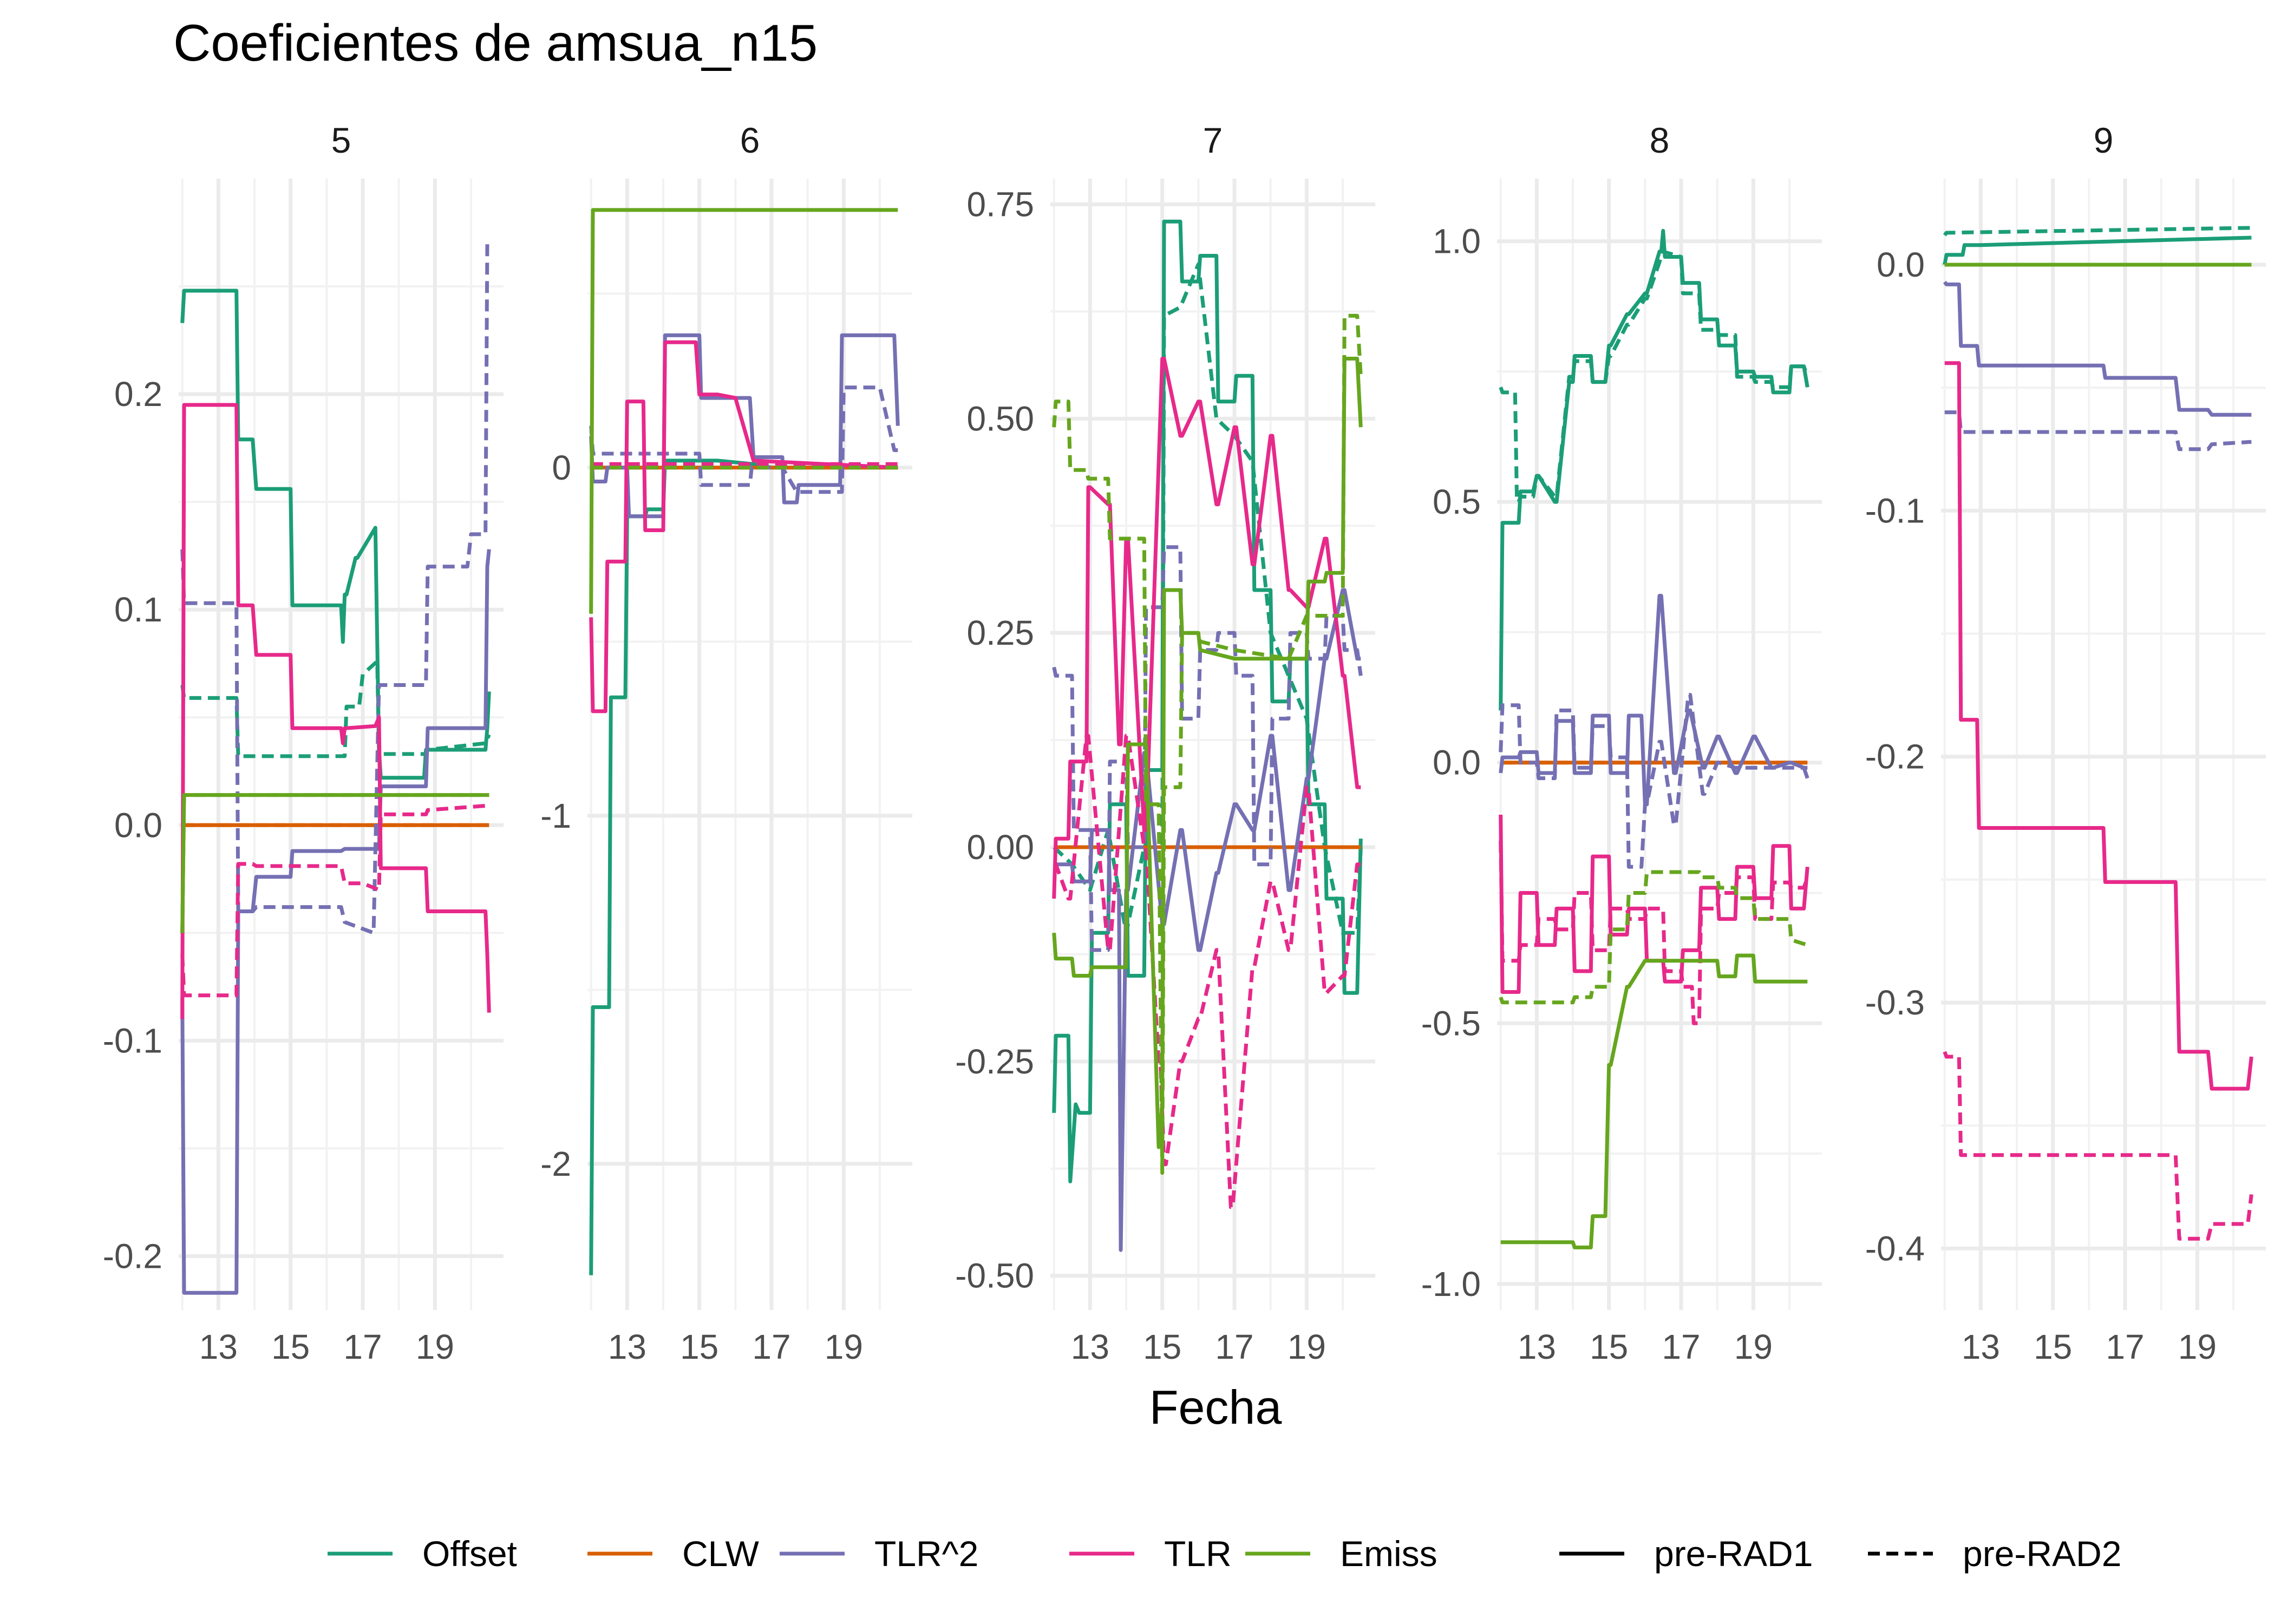 The width and height of the screenshot is (2274, 1624). I want to click on chart-title: Coeficientes de amsua_n15, so click(496, 43).